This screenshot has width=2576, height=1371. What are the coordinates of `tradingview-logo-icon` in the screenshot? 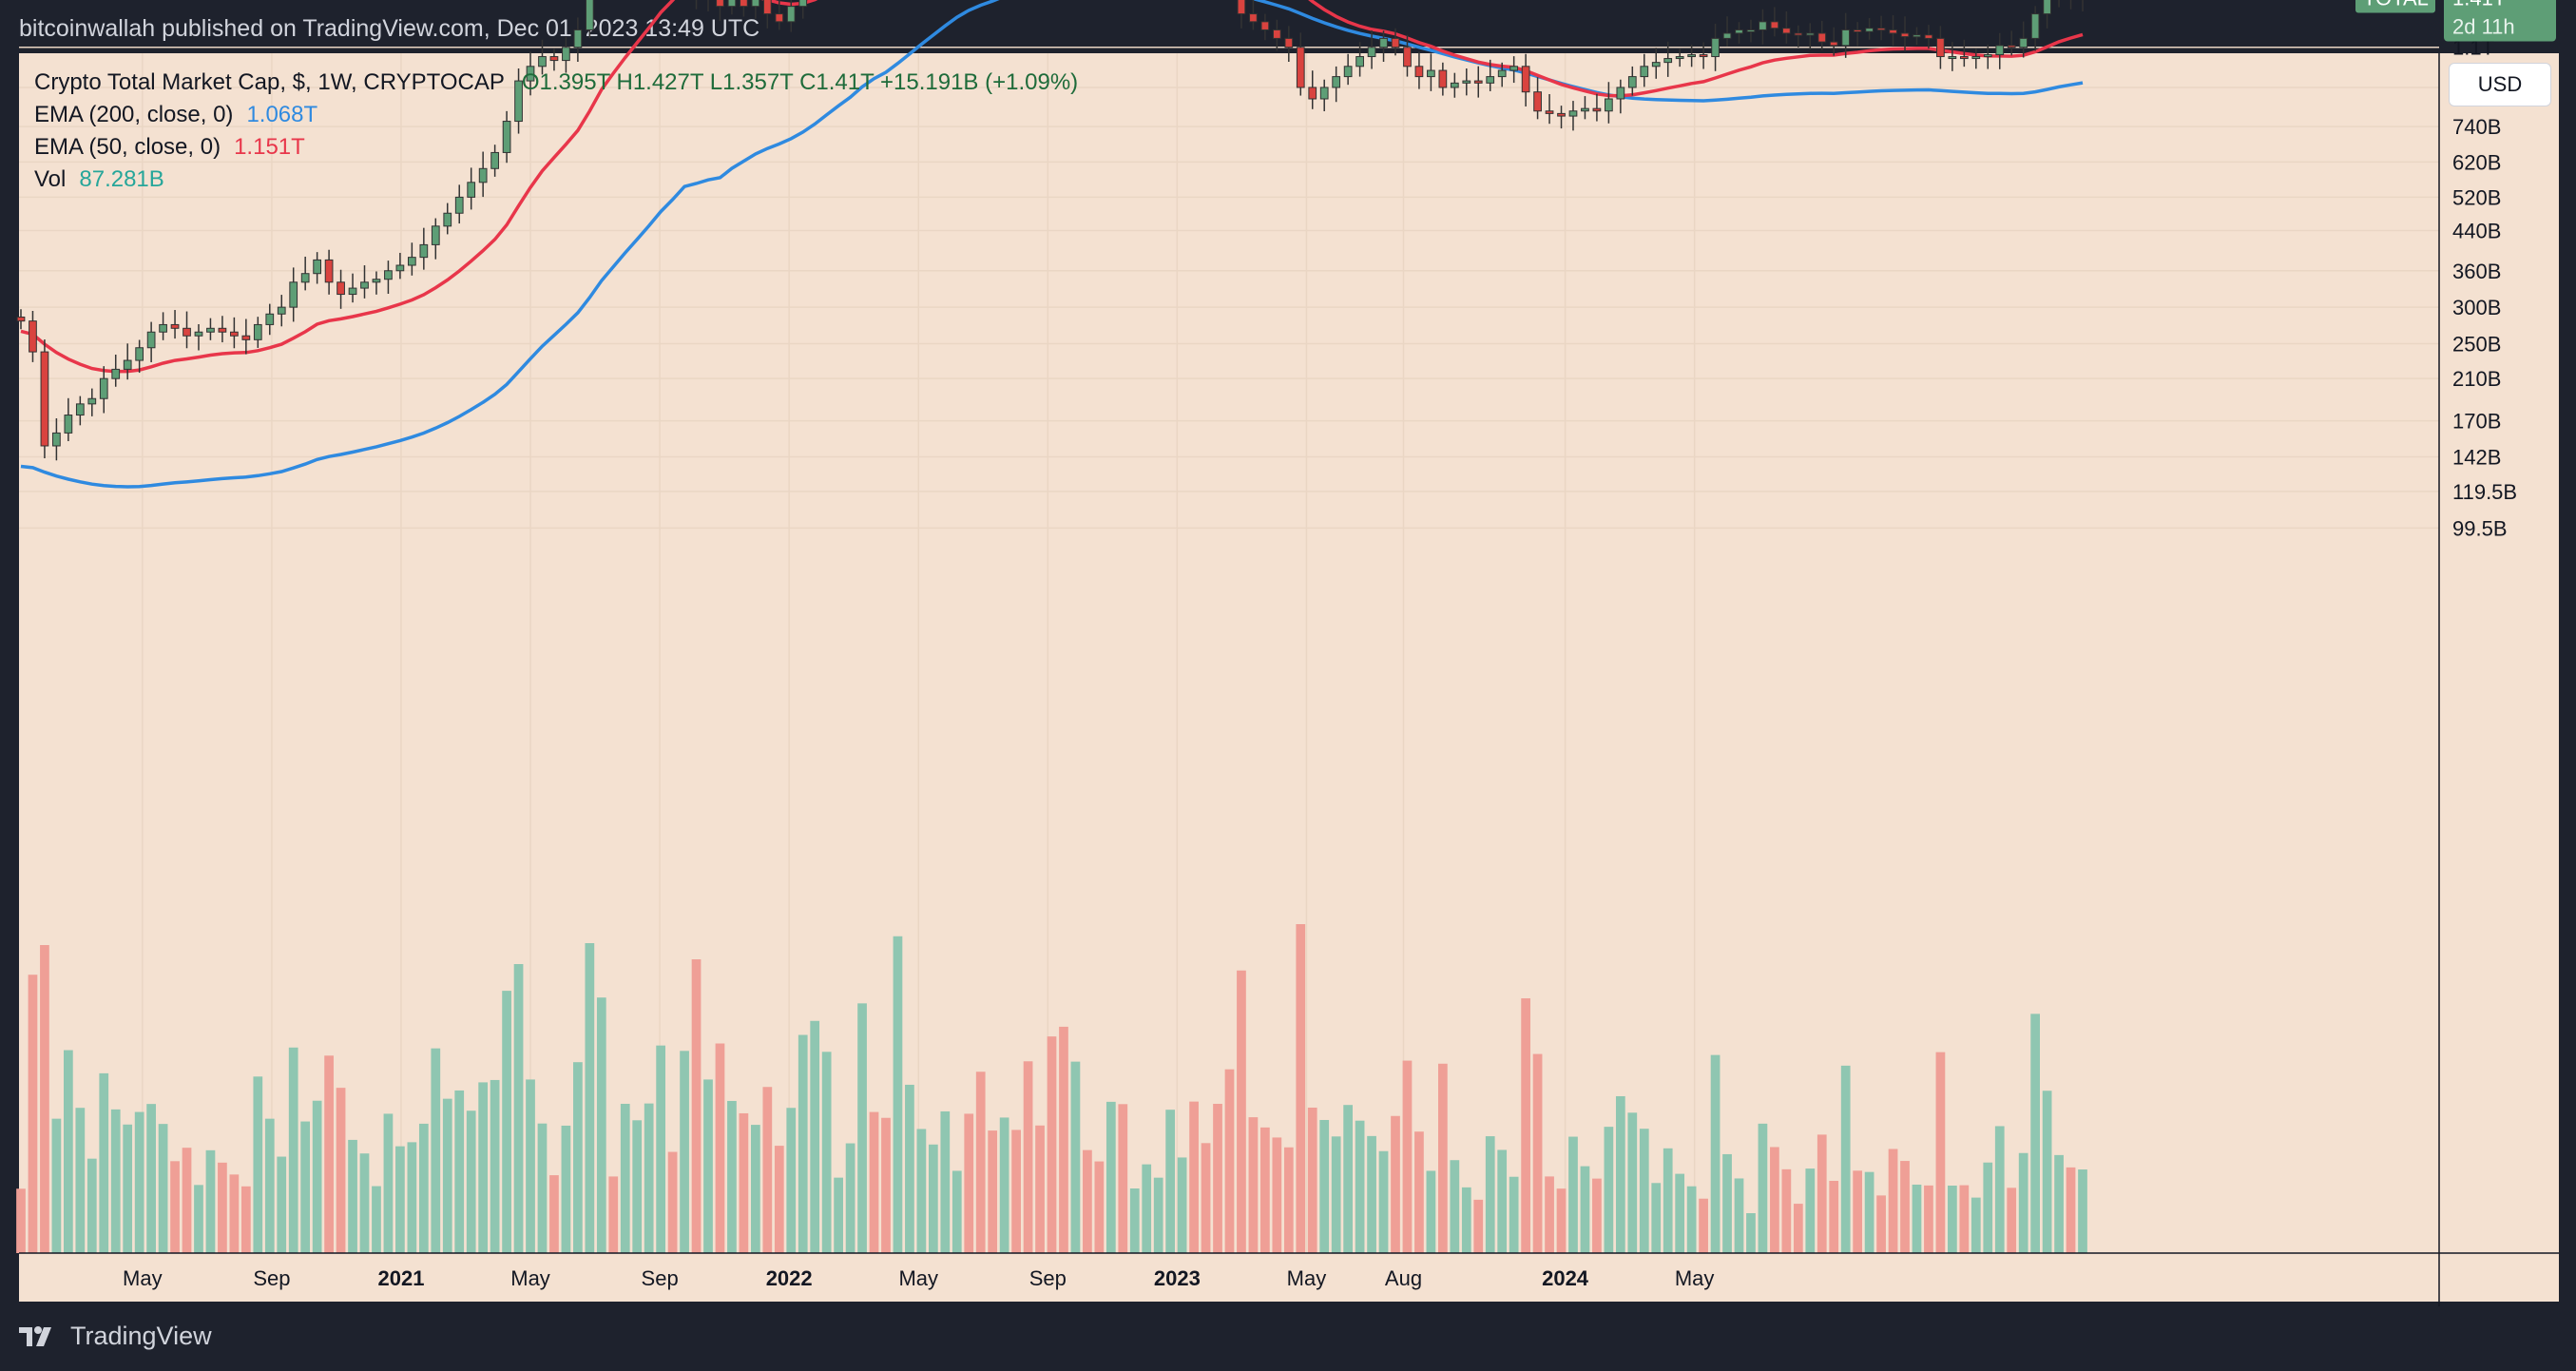 It's located at (35, 1335).